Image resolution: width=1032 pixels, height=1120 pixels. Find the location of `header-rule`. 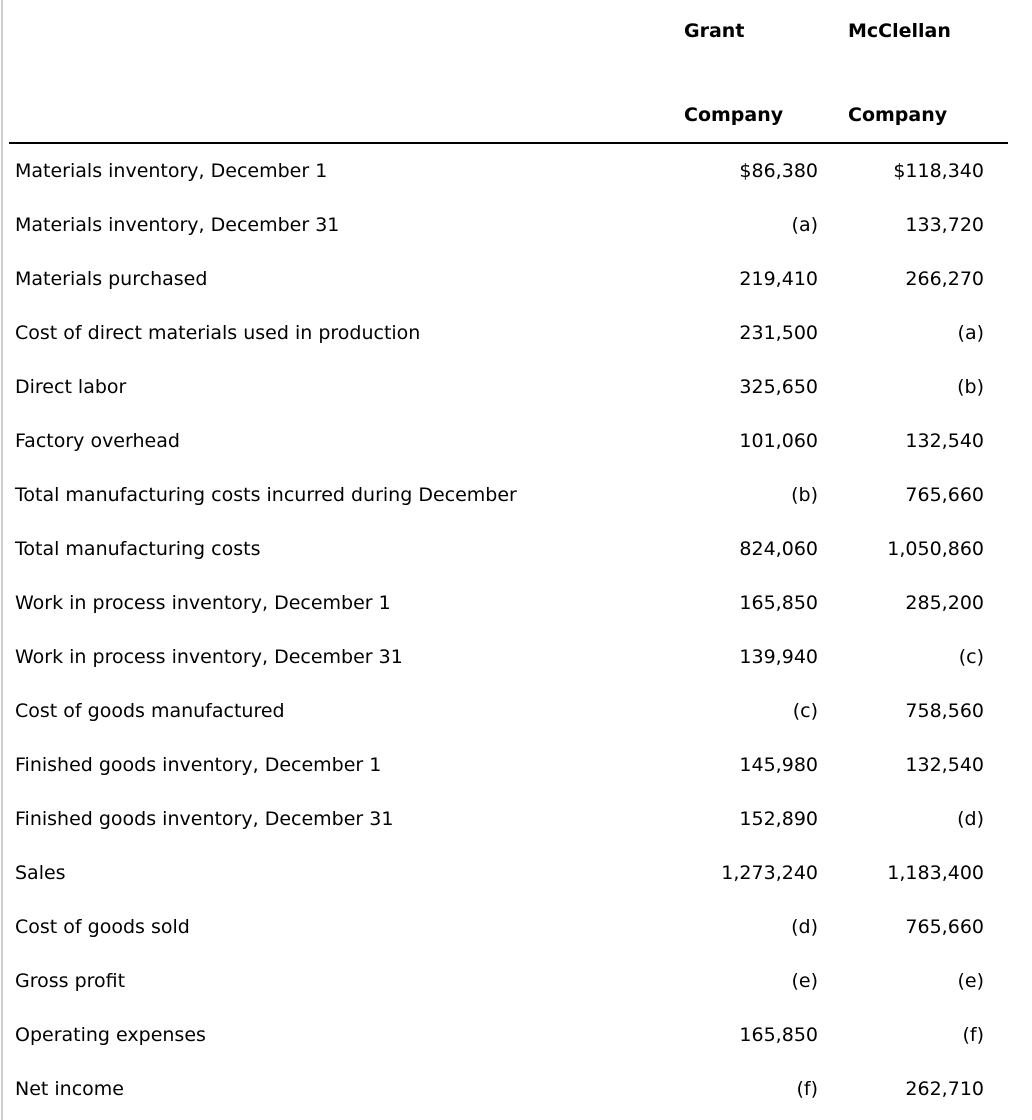

header-rule is located at coordinates (508, 143).